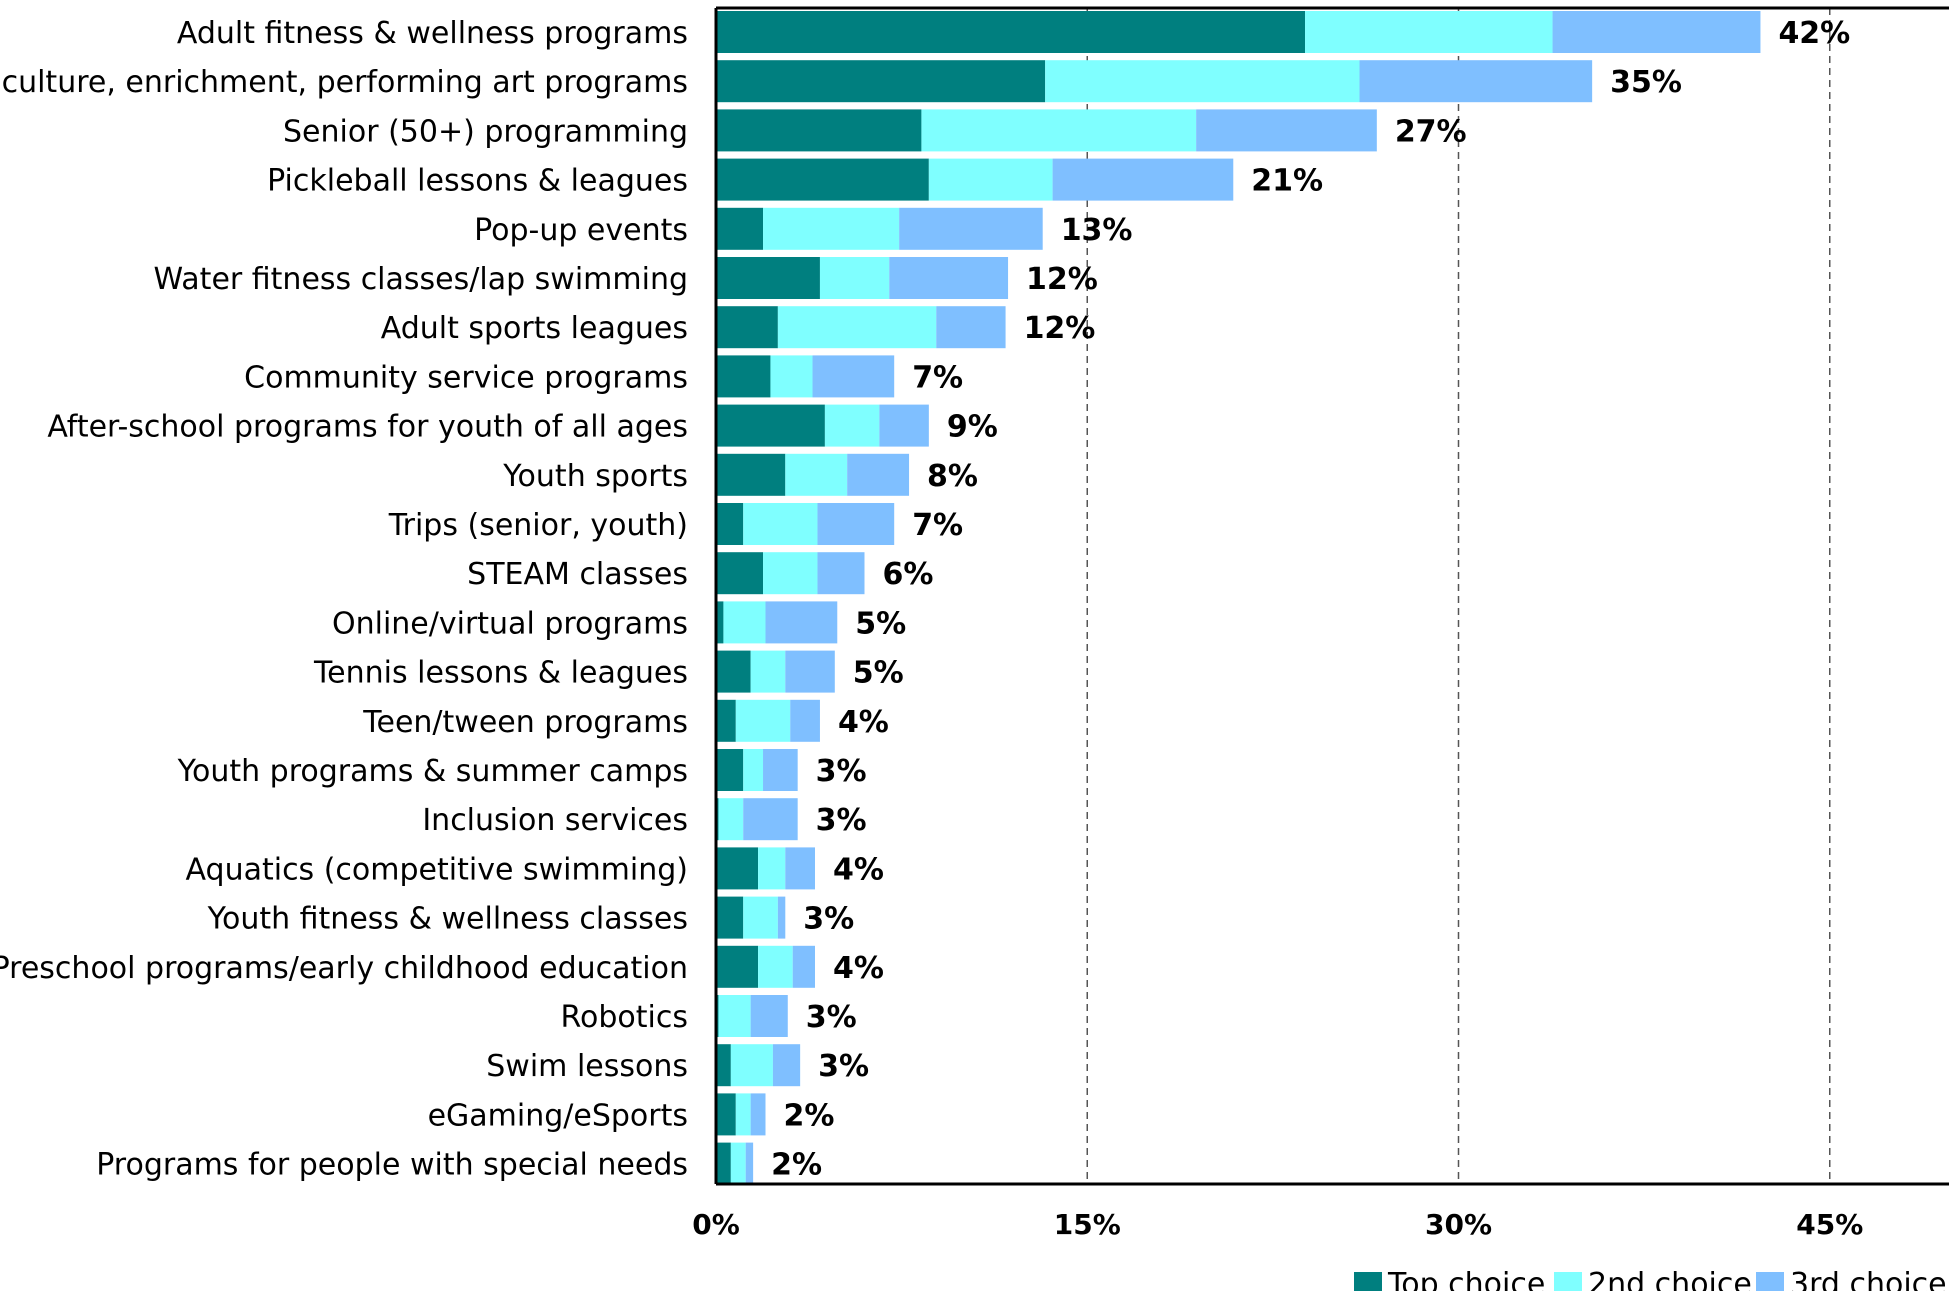  Describe the element at coordinates (500, 673) in the screenshot. I see `category-label: Tennis lessons & leagues` at that location.